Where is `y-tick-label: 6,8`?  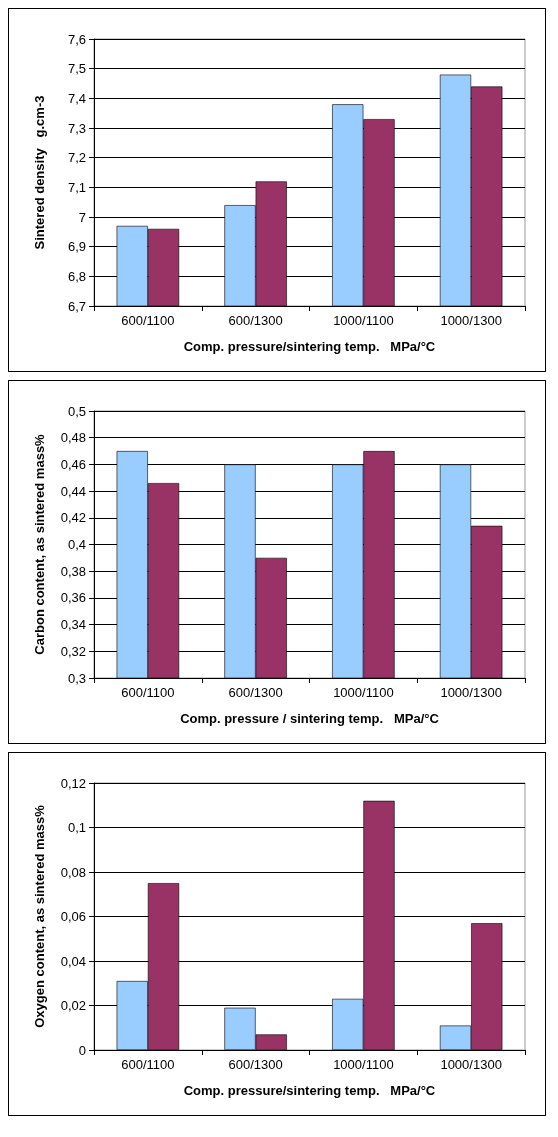
y-tick-label: 6,8 is located at coordinates (76, 276).